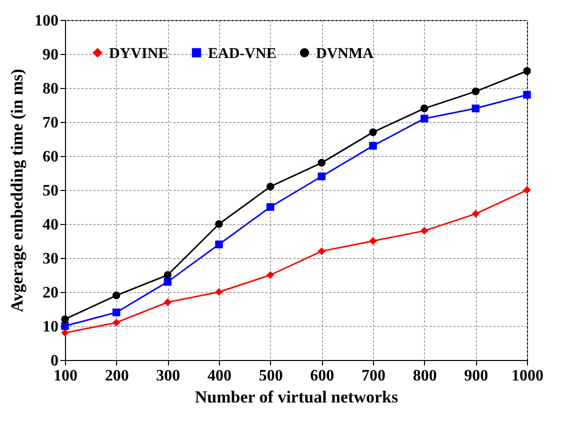 Image resolution: width=574 pixels, height=422 pixels. Describe the element at coordinates (270, 376) in the screenshot. I see `x-tick-label: 500` at that location.